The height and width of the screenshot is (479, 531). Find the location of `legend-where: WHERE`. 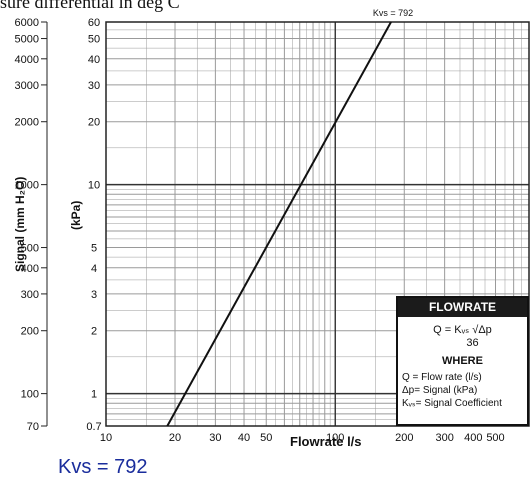

legend-where: WHERE is located at coordinates (462, 361).